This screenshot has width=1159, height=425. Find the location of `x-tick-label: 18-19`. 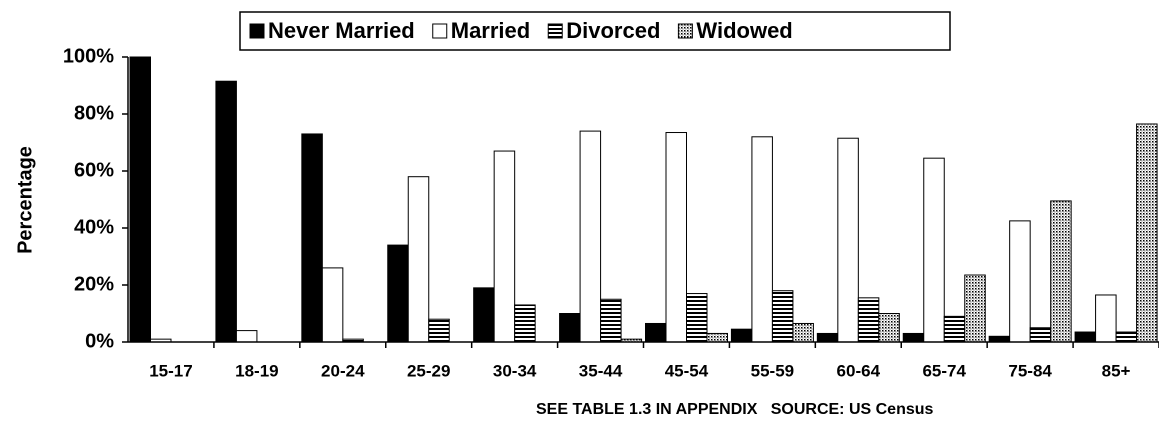

x-tick-label: 18-19 is located at coordinates (256, 370).